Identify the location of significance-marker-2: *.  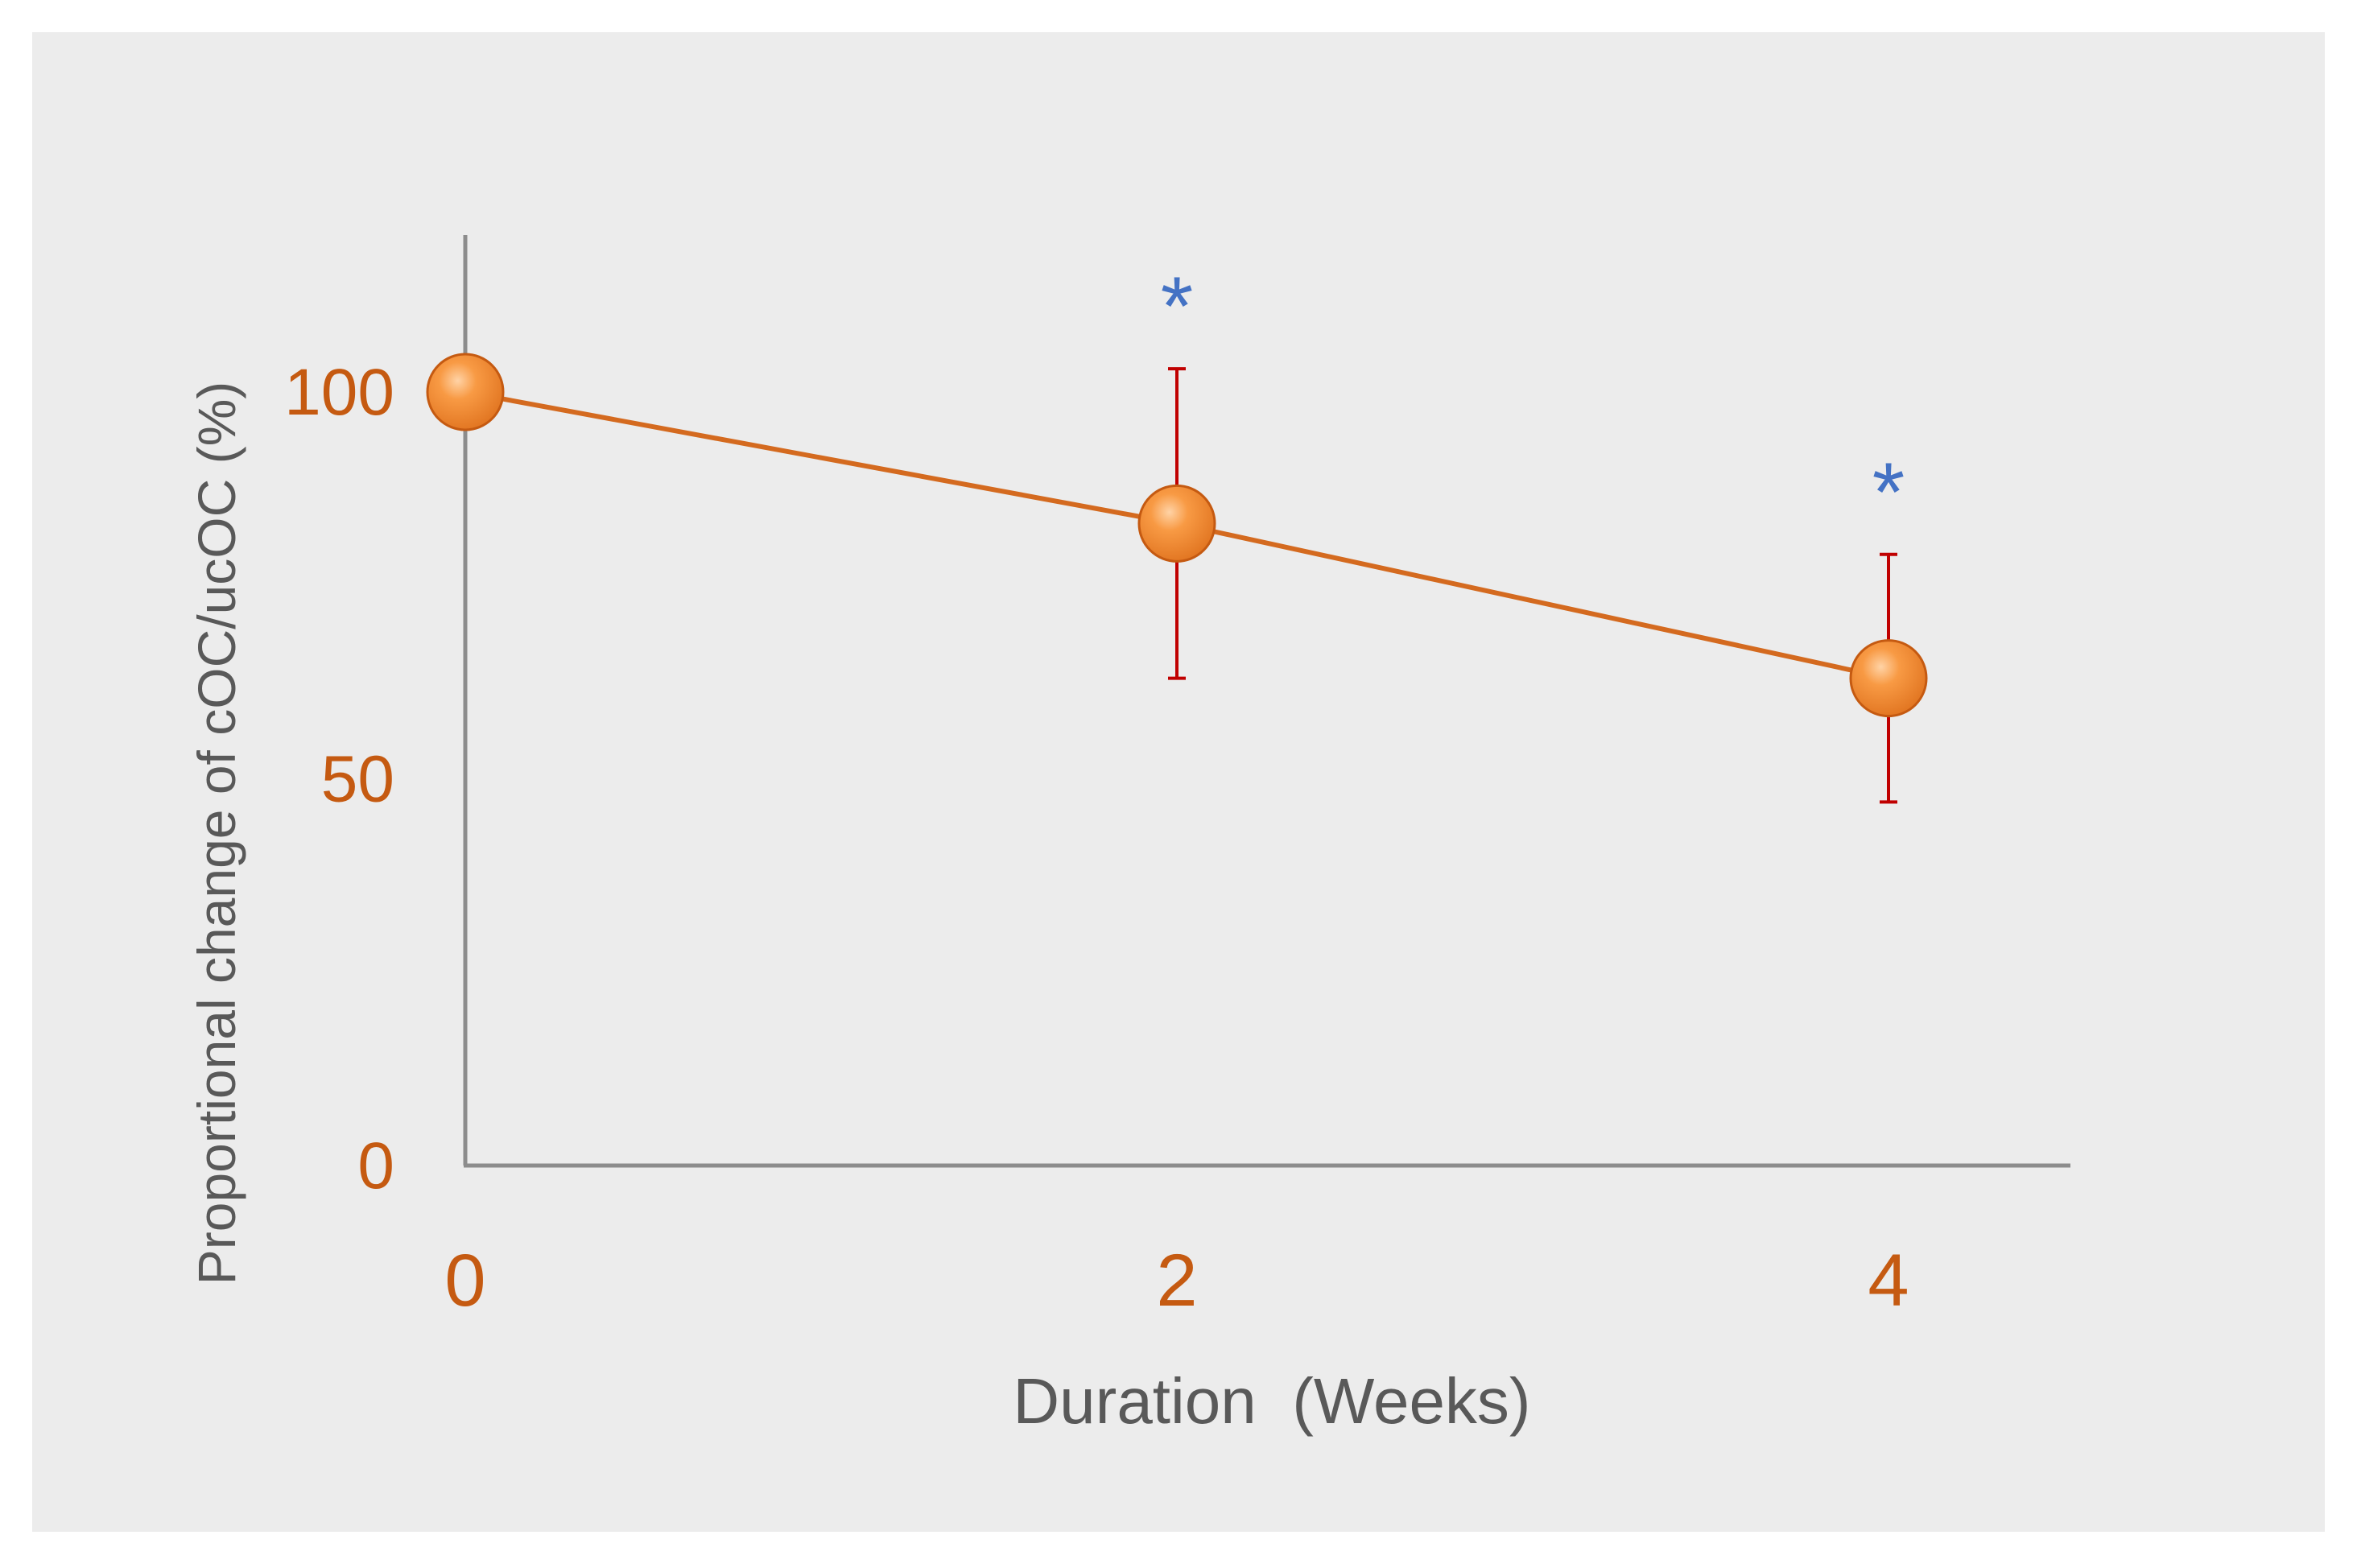
(1889, 493).